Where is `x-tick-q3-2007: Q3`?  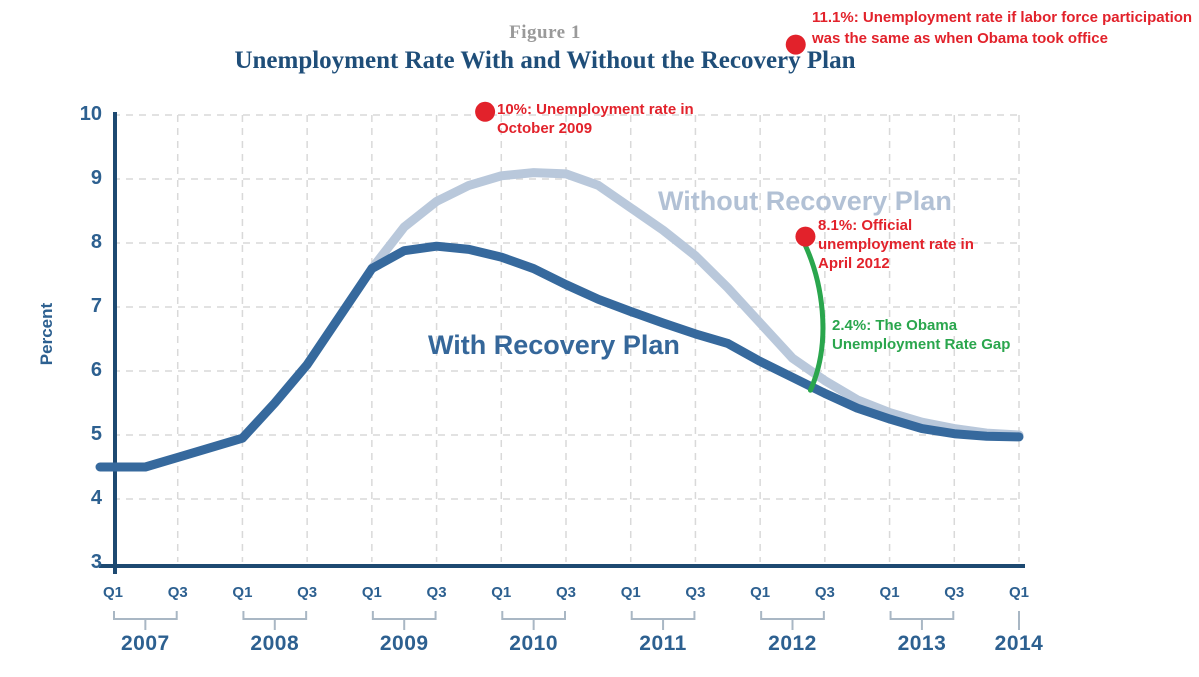
x-tick-q3-2007: Q3 is located at coordinates (177, 592).